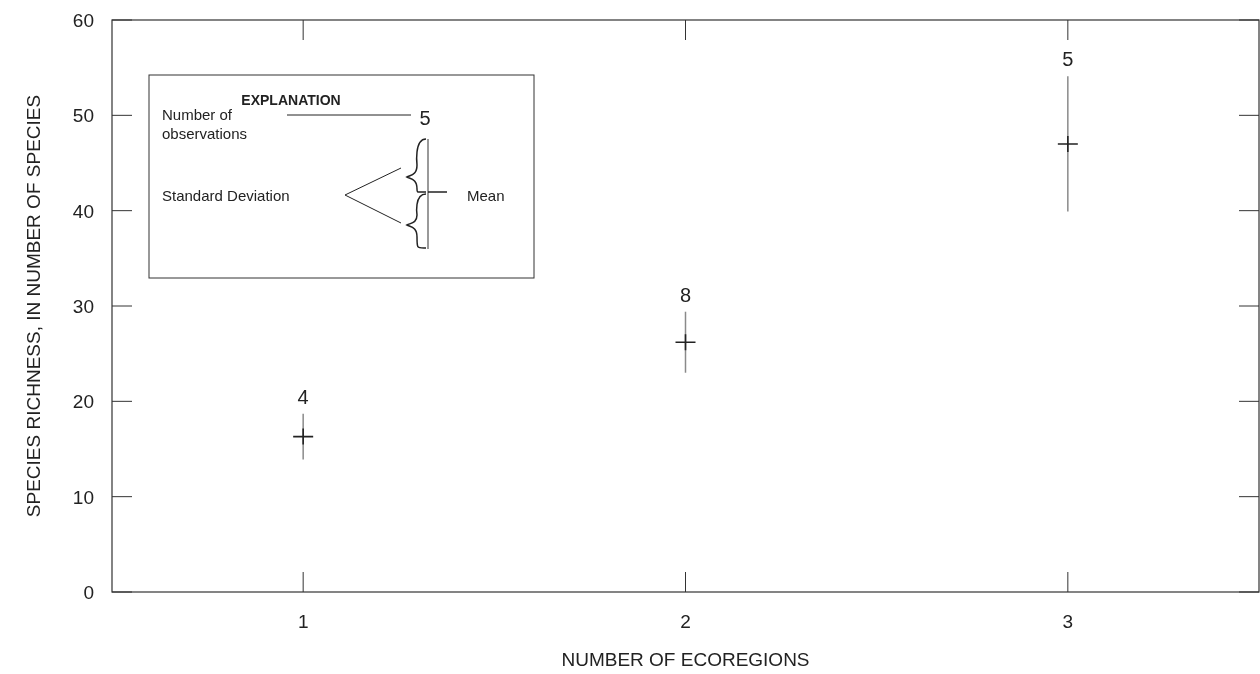 This screenshot has height=674, width=1260. What do you see at coordinates (303, 621) in the screenshot?
I see `x-tick-label: 1` at bounding box center [303, 621].